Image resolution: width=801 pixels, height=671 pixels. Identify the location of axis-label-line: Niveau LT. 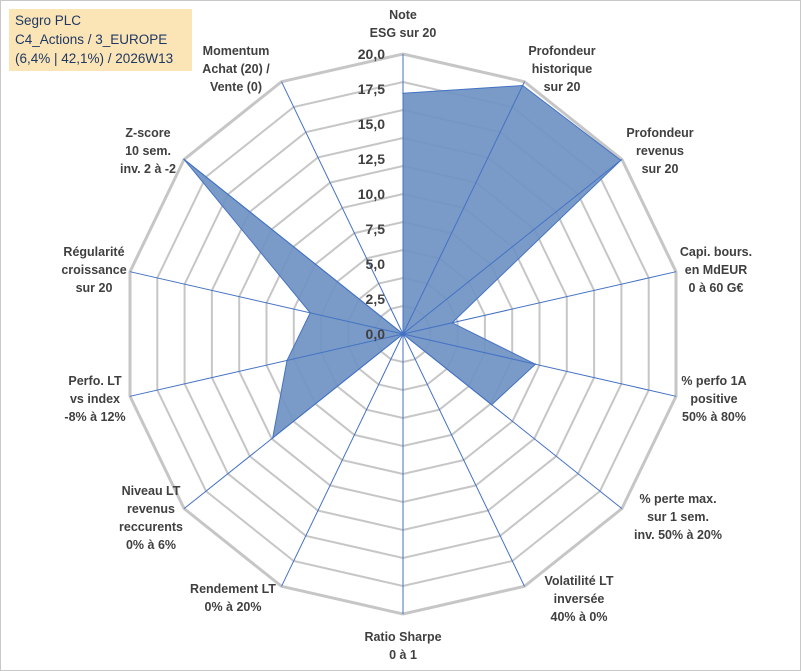
(151, 491).